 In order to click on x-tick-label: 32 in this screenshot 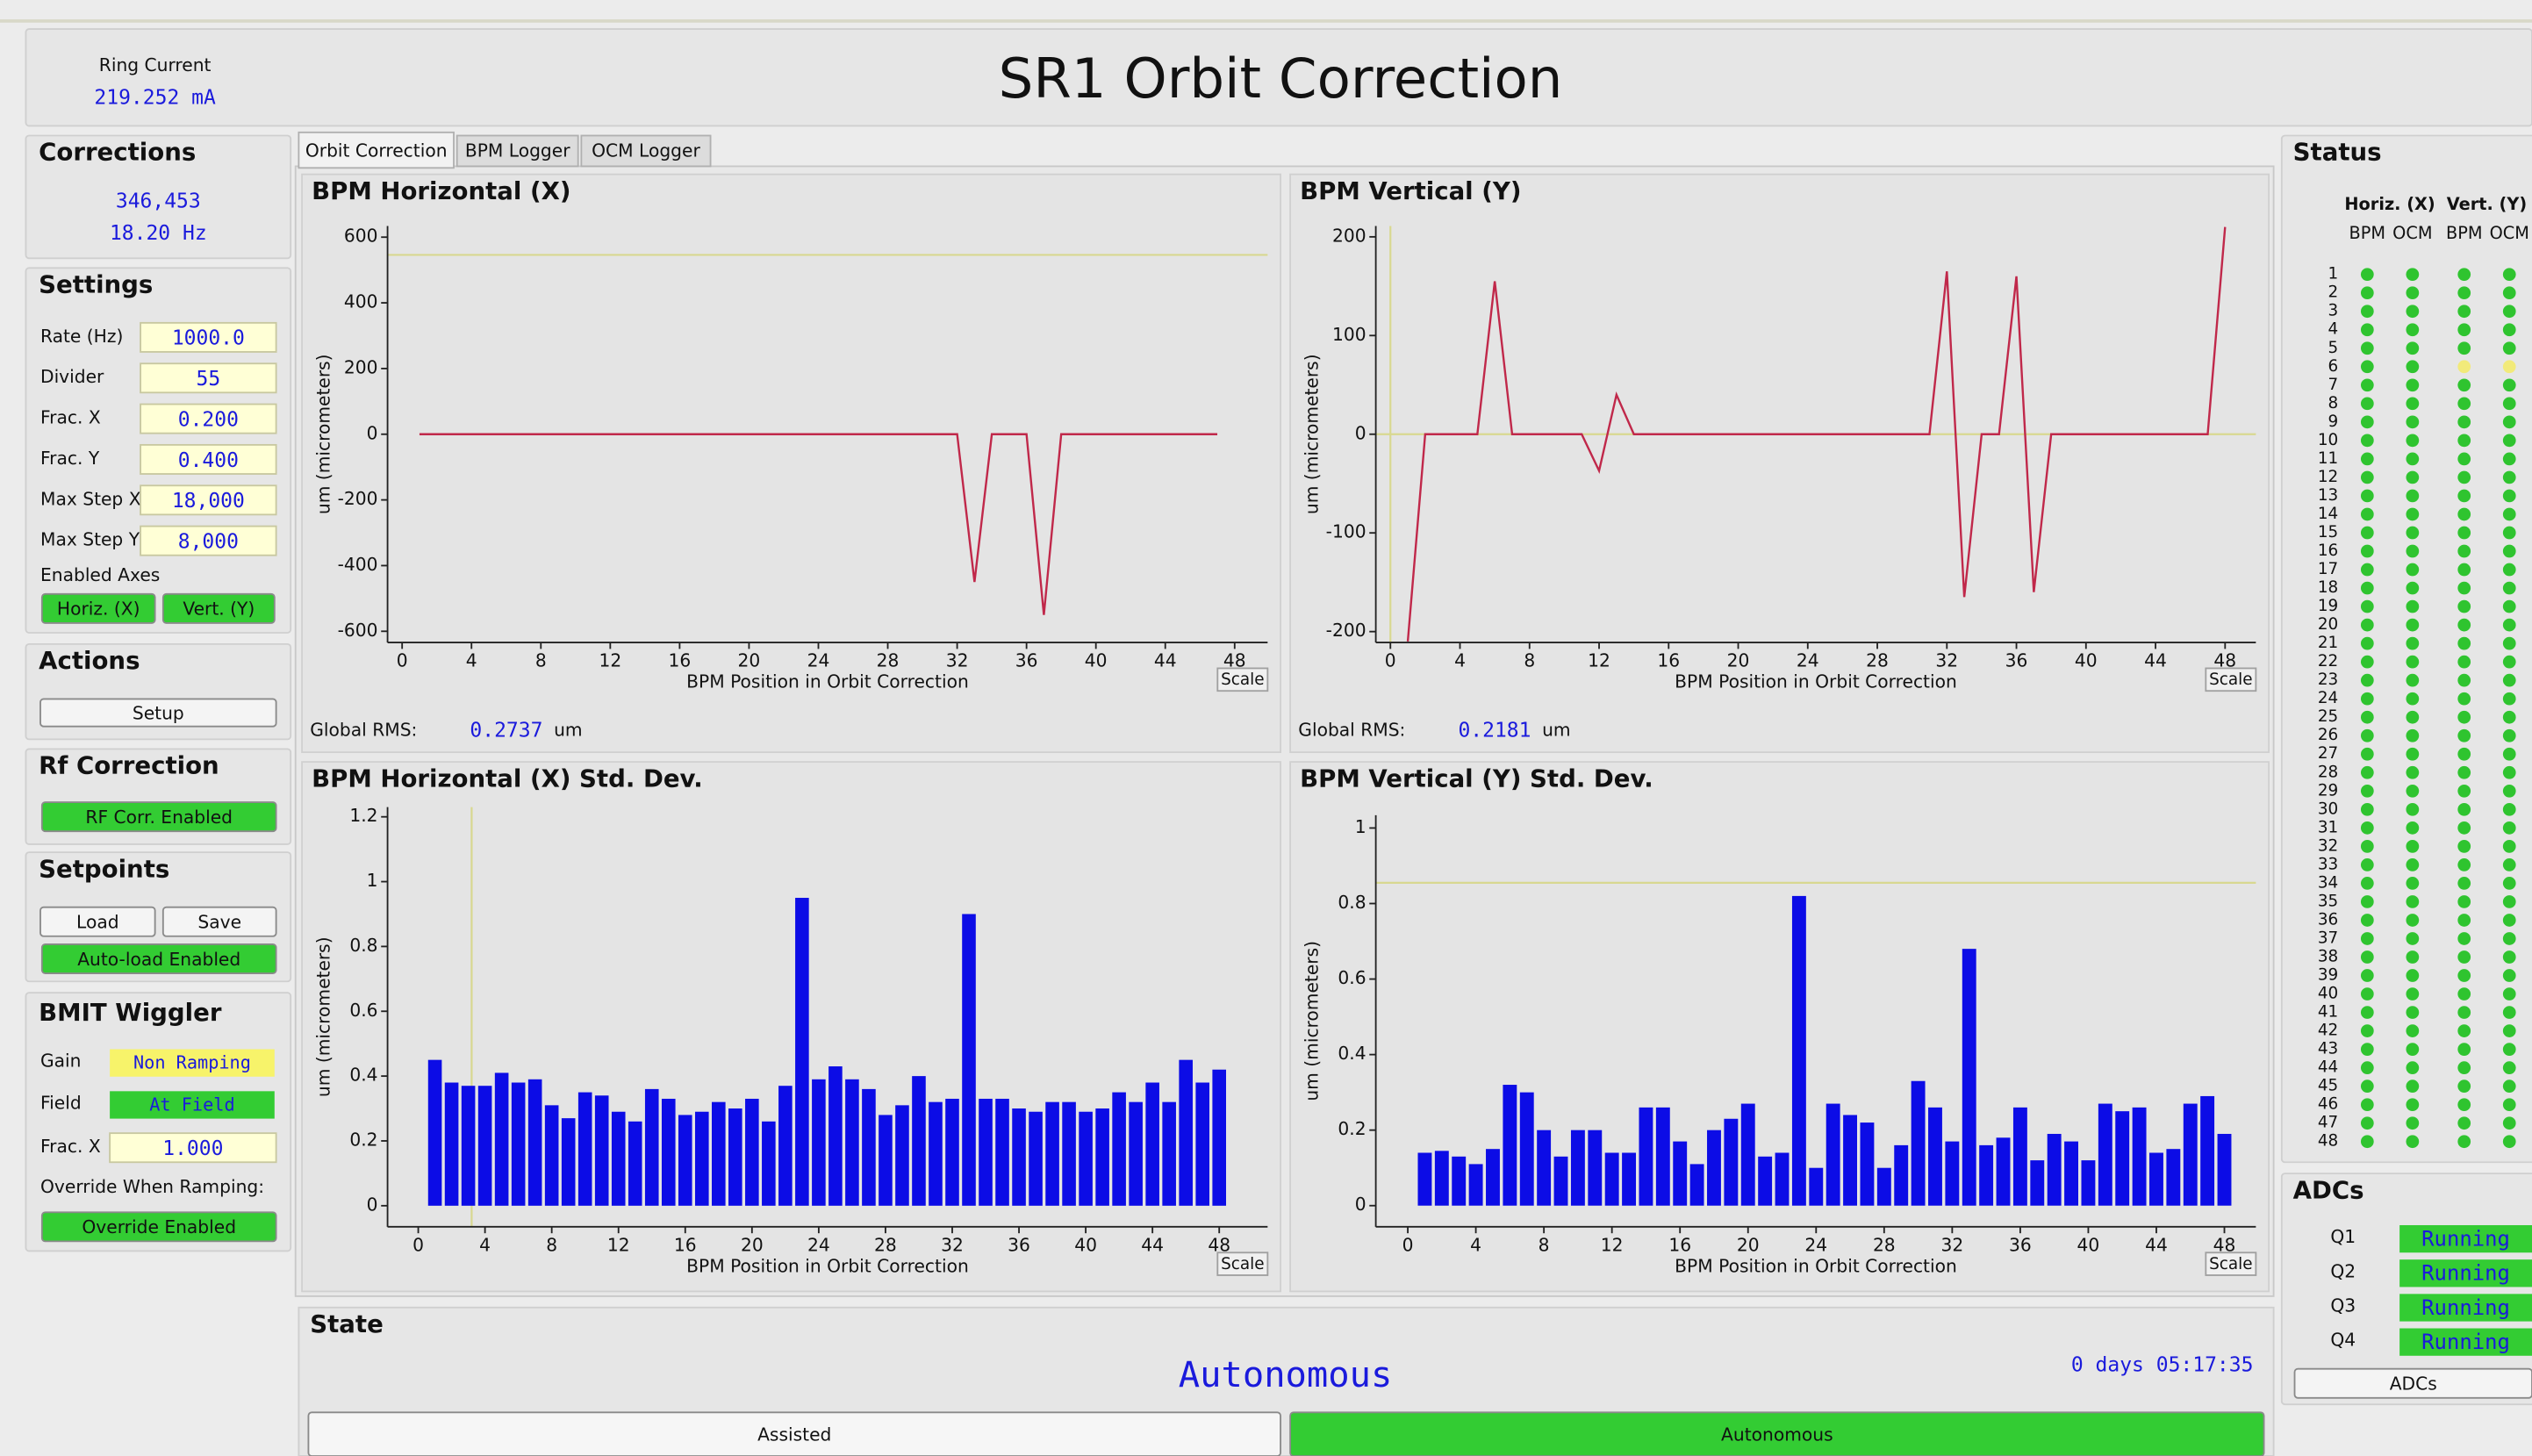, I will do `click(957, 660)`.